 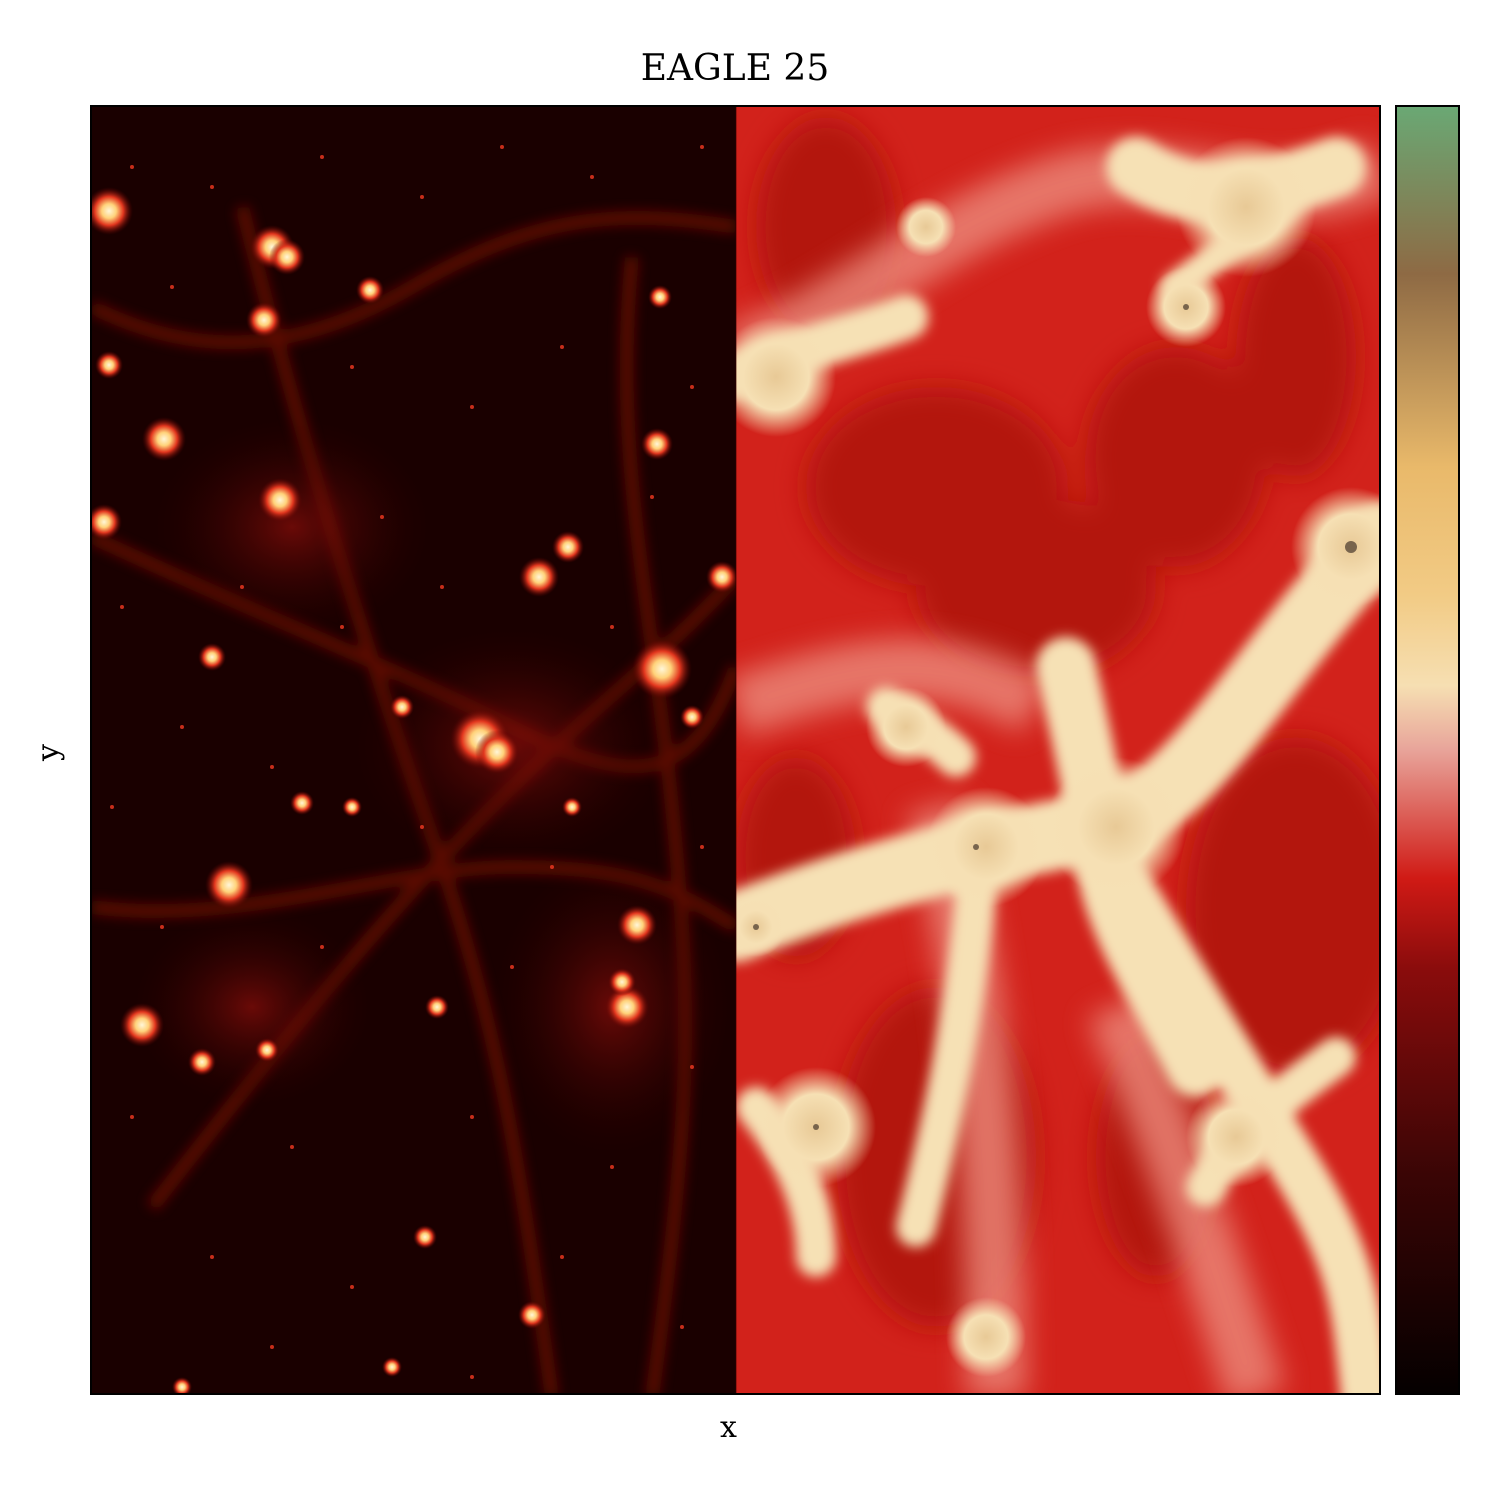 I want to click on panel-divider, so click(x=736, y=750).